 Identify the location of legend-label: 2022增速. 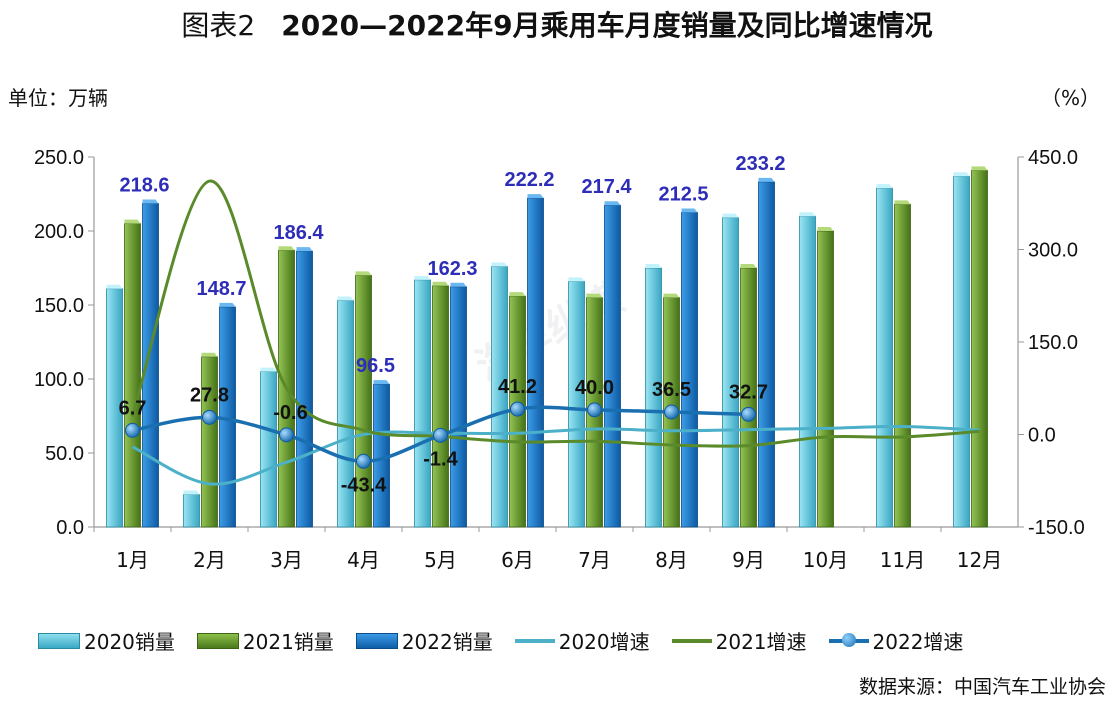
(918, 642).